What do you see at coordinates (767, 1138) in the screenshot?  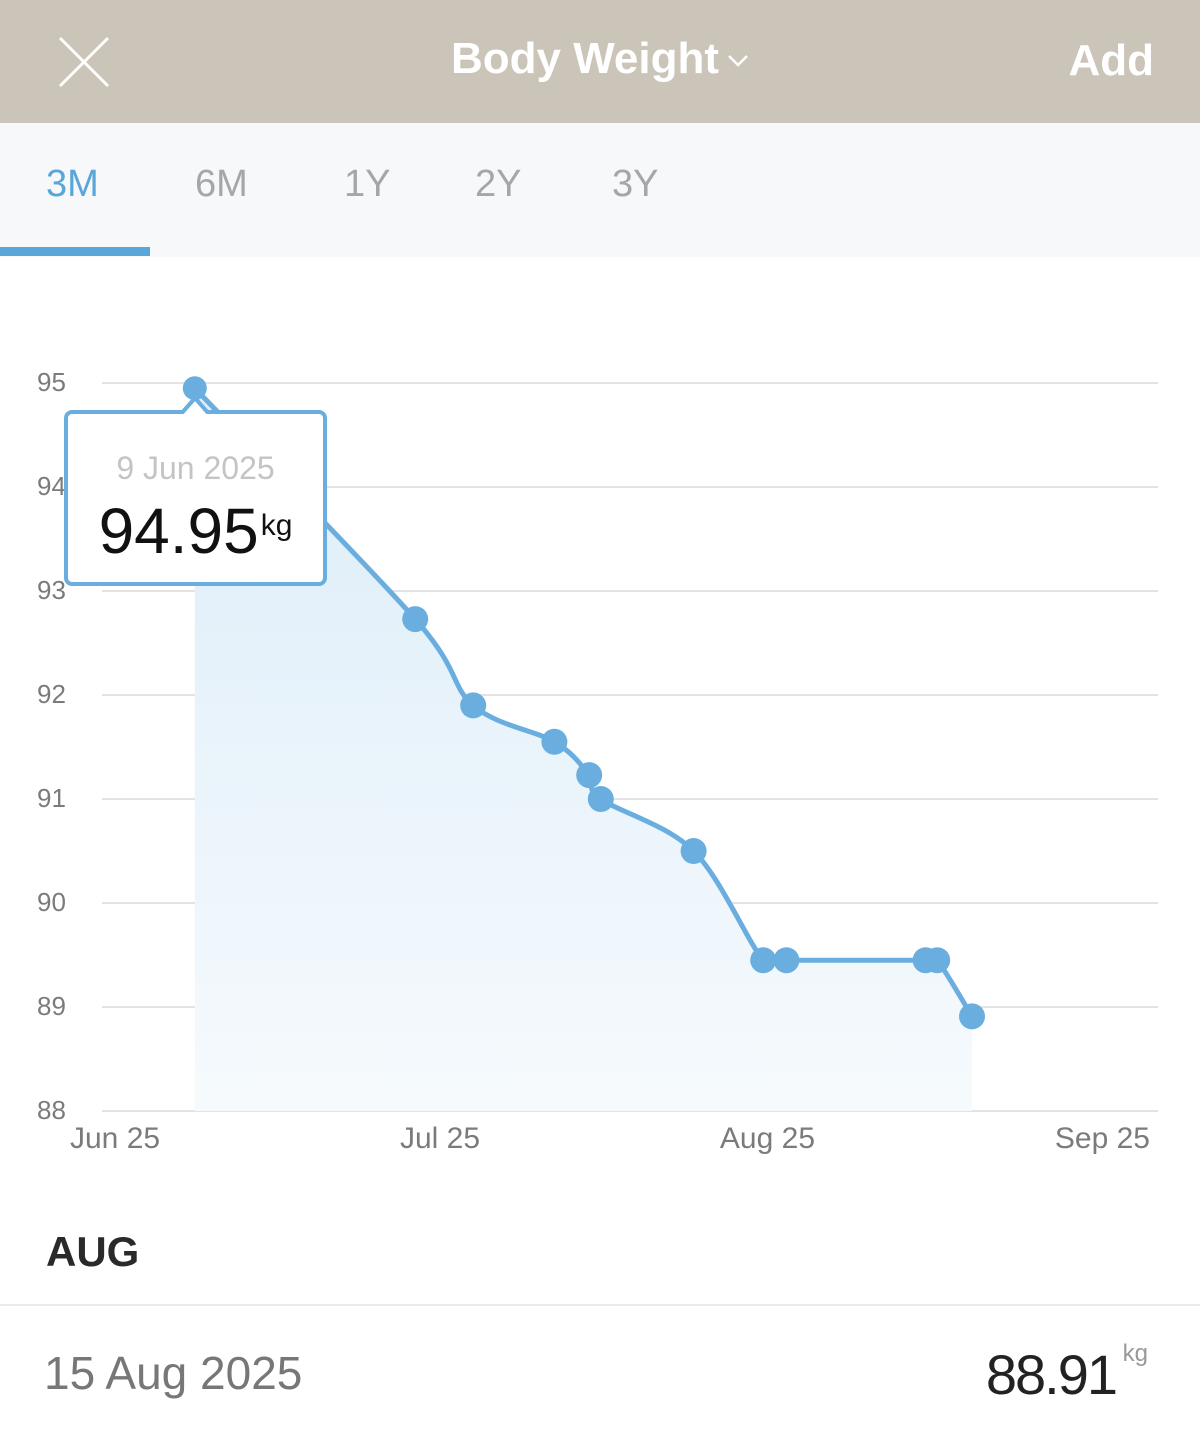 I see `x-tick-label: Aug 25` at bounding box center [767, 1138].